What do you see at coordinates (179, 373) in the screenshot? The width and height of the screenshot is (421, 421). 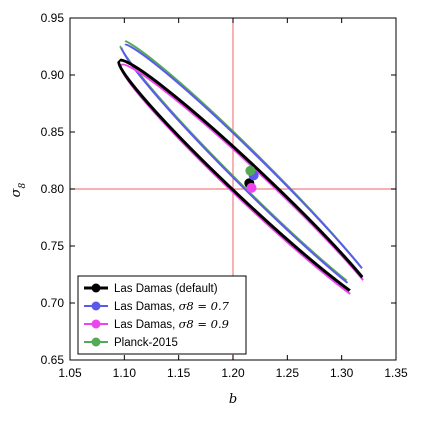 I see `x-tick-label: 1.15` at bounding box center [179, 373].